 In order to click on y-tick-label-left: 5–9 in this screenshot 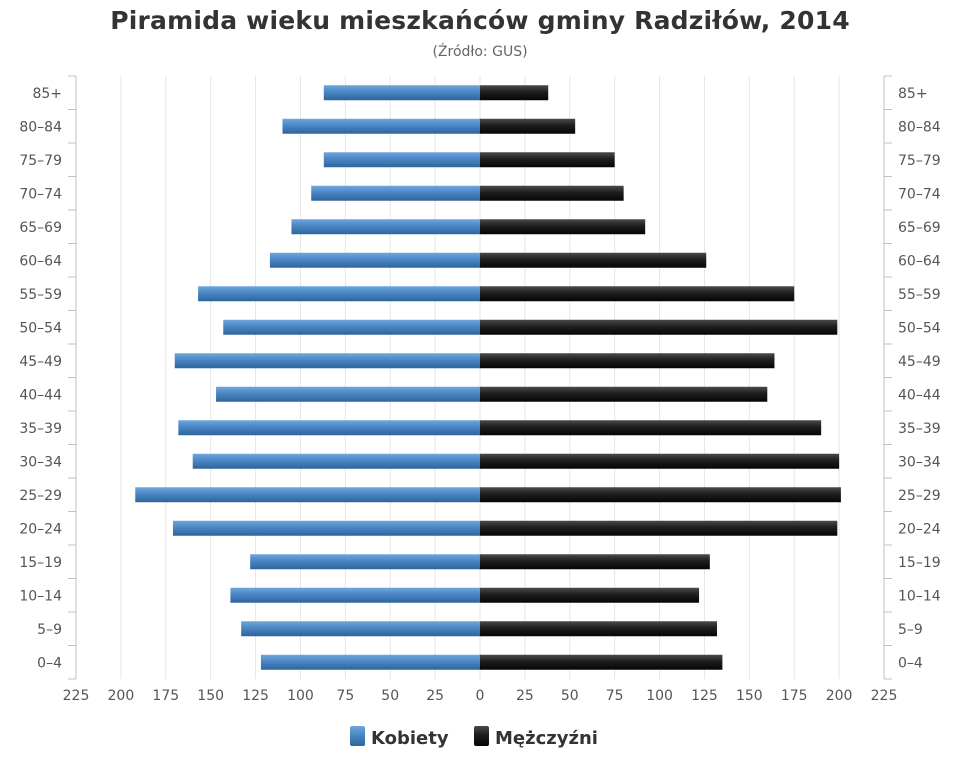, I will do `click(49, 630)`.